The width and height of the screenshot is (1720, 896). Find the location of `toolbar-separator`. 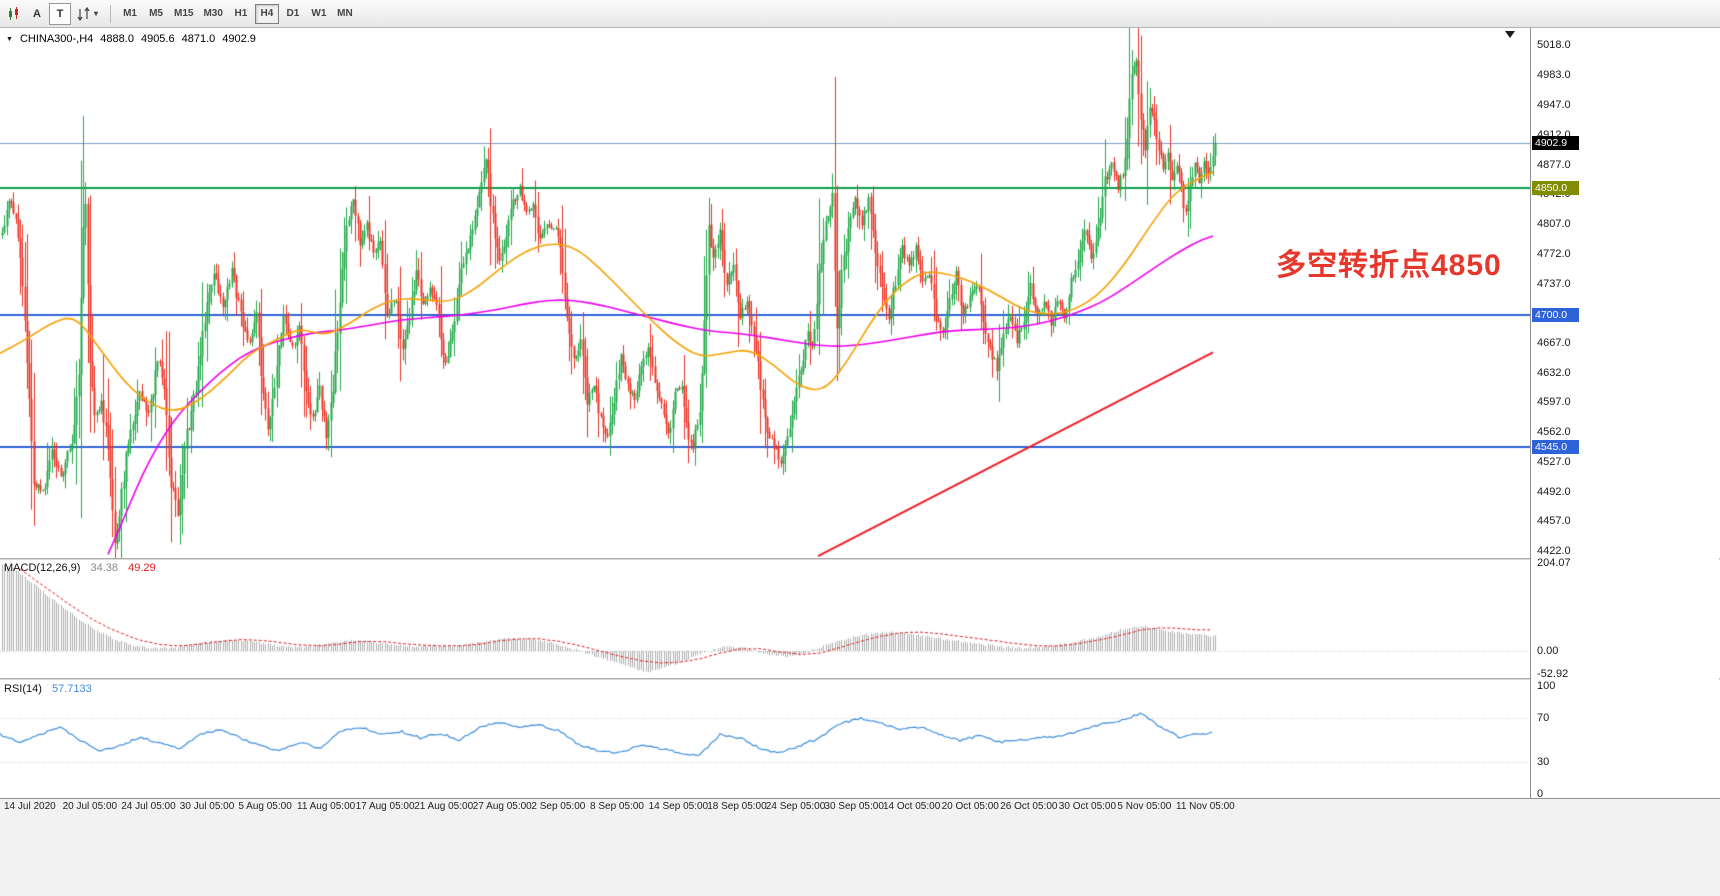

toolbar-separator is located at coordinates (111, 13).